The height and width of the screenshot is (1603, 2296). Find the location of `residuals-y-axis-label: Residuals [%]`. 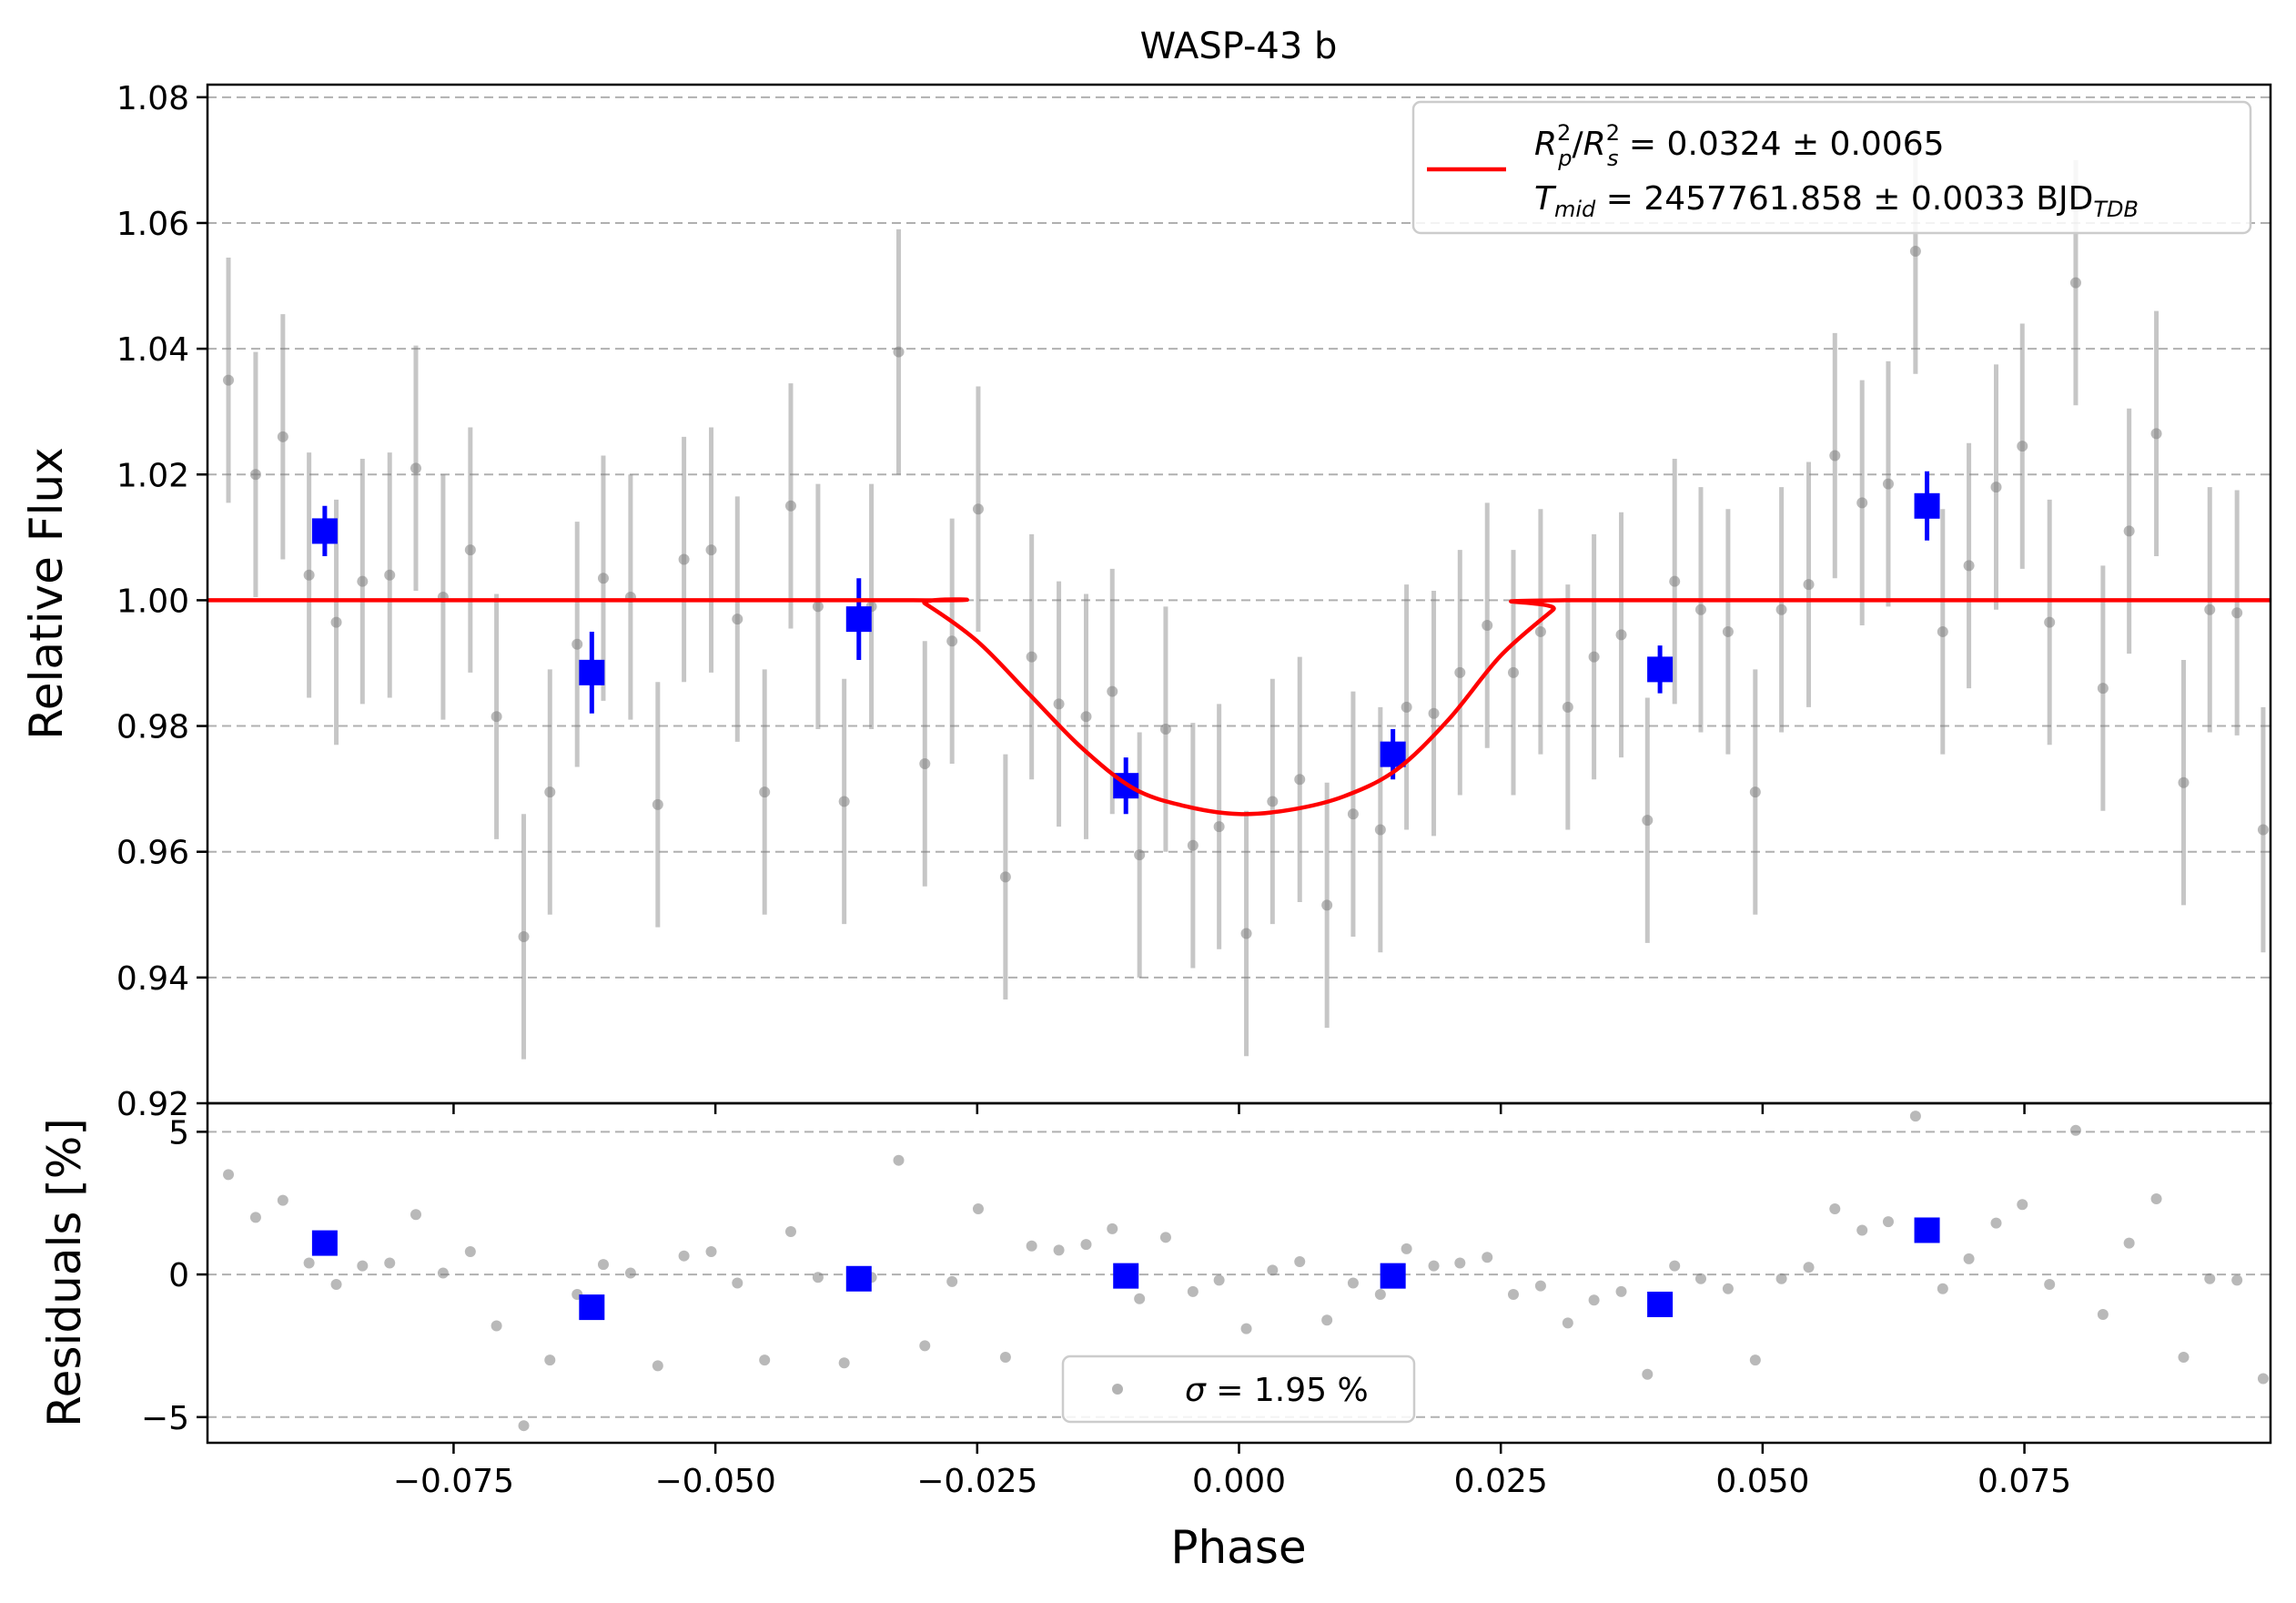

residuals-y-axis-label: Residuals [%] is located at coordinates (64, 1272).